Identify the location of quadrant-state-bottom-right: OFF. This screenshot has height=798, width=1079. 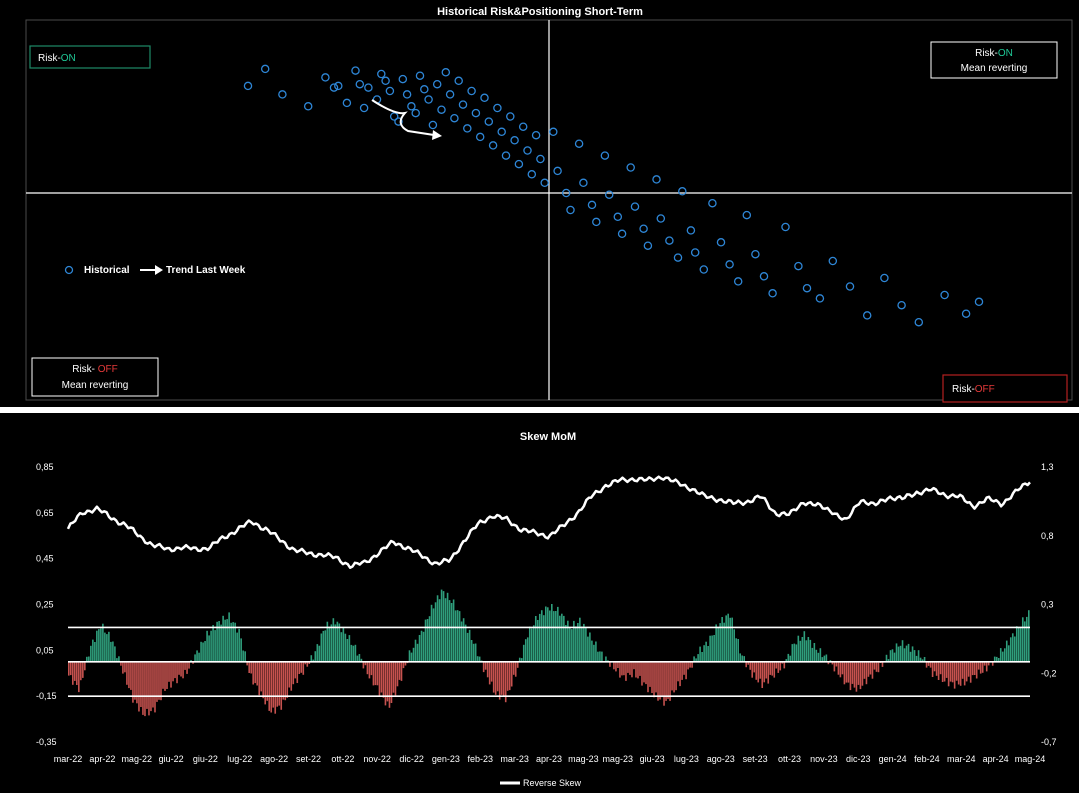
(985, 389).